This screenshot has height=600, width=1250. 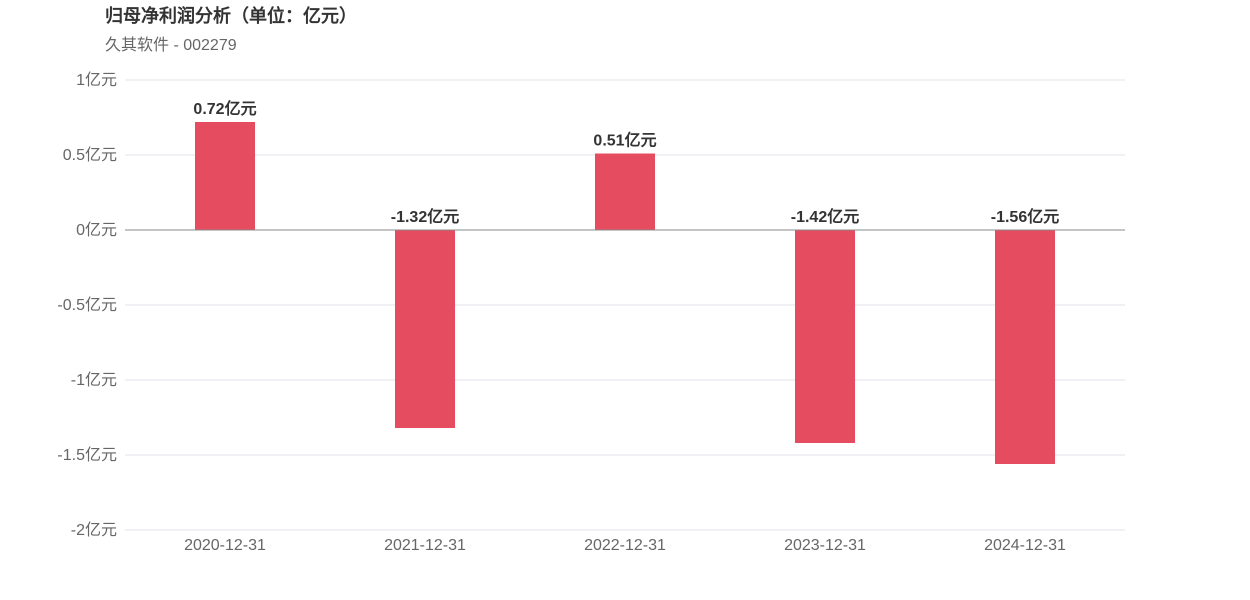 What do you see at coordinates (96, 80) in the screenshot?
I see `y-tick-label: 1亿元` at bounding box center [96, 80].